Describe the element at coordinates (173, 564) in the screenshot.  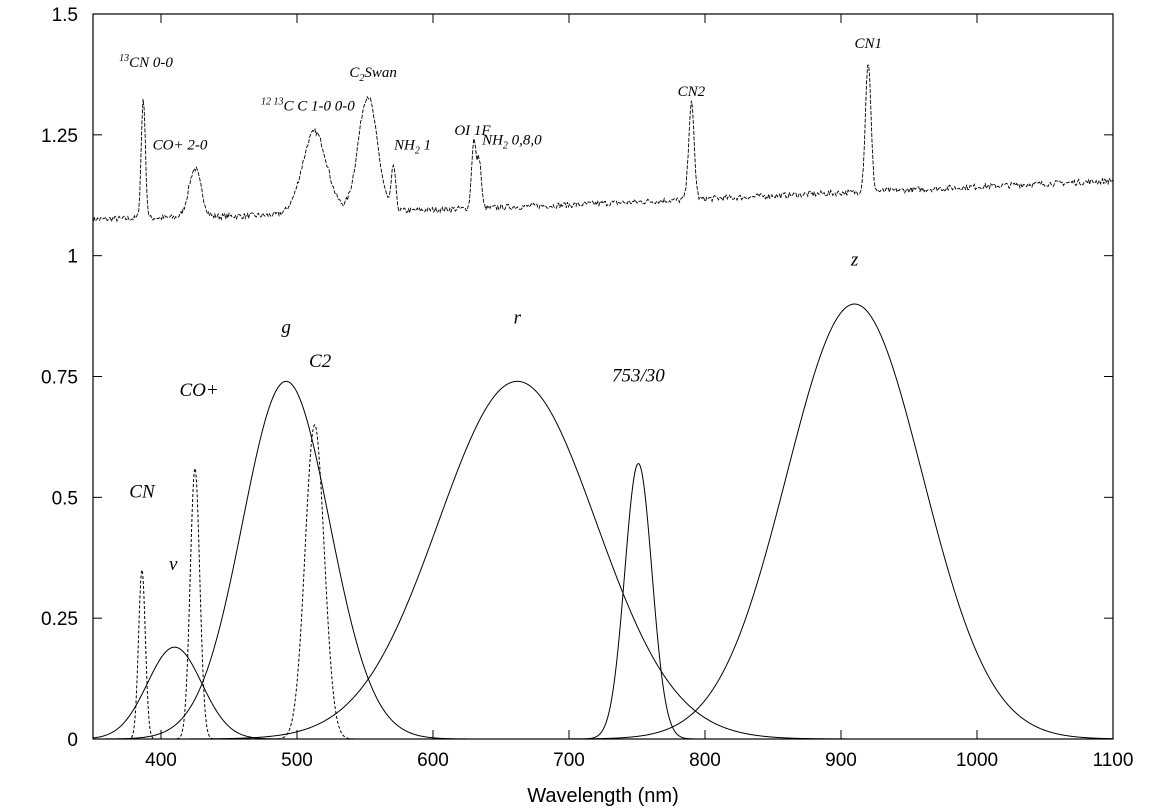
I see `annotation-nu: ν` at that location.